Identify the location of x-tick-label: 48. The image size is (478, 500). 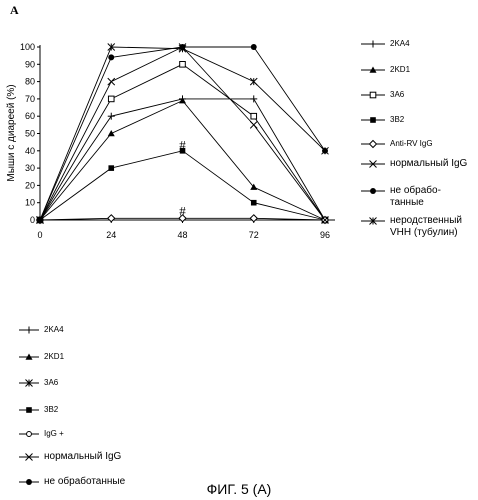
(182, 235).